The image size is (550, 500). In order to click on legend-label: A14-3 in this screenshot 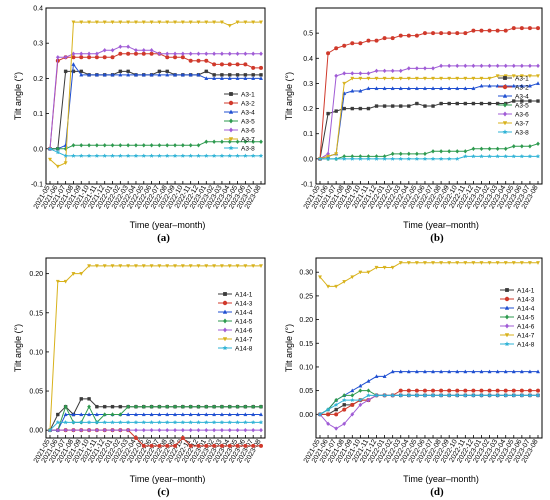, I will do `click(244, 303)`.